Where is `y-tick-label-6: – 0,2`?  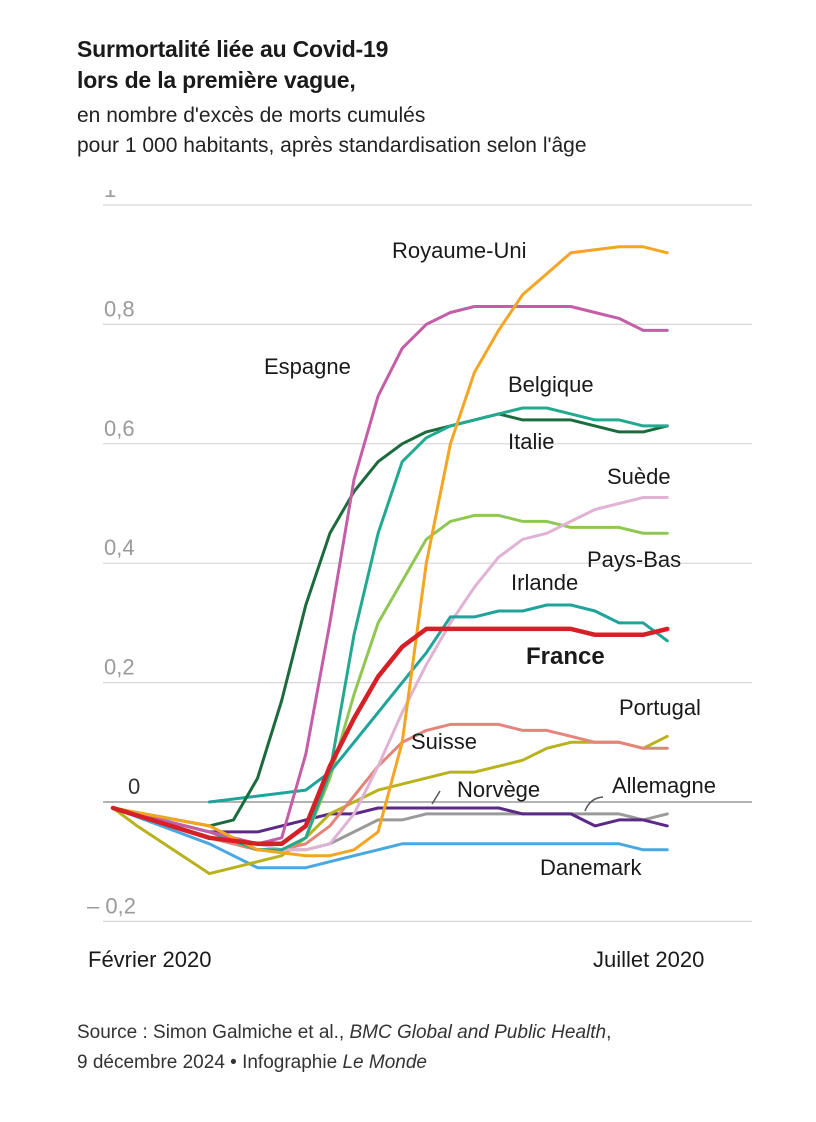 y-tick-label-6: – 0,2 is located at coordinates (111, 905).